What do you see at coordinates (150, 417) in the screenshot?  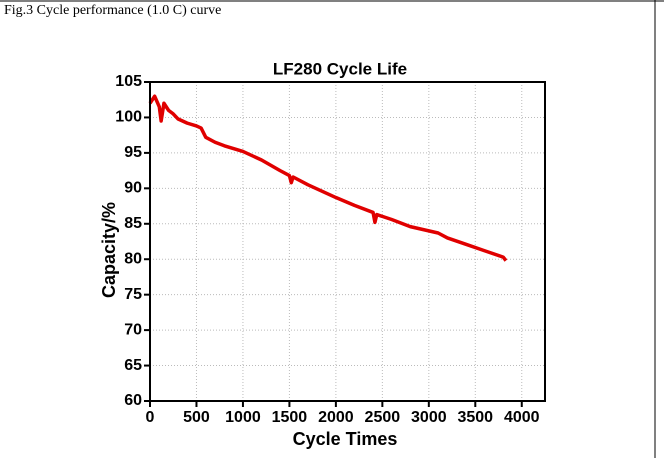 I see `x-tick-label: 0` at bounding box center [150, 417].